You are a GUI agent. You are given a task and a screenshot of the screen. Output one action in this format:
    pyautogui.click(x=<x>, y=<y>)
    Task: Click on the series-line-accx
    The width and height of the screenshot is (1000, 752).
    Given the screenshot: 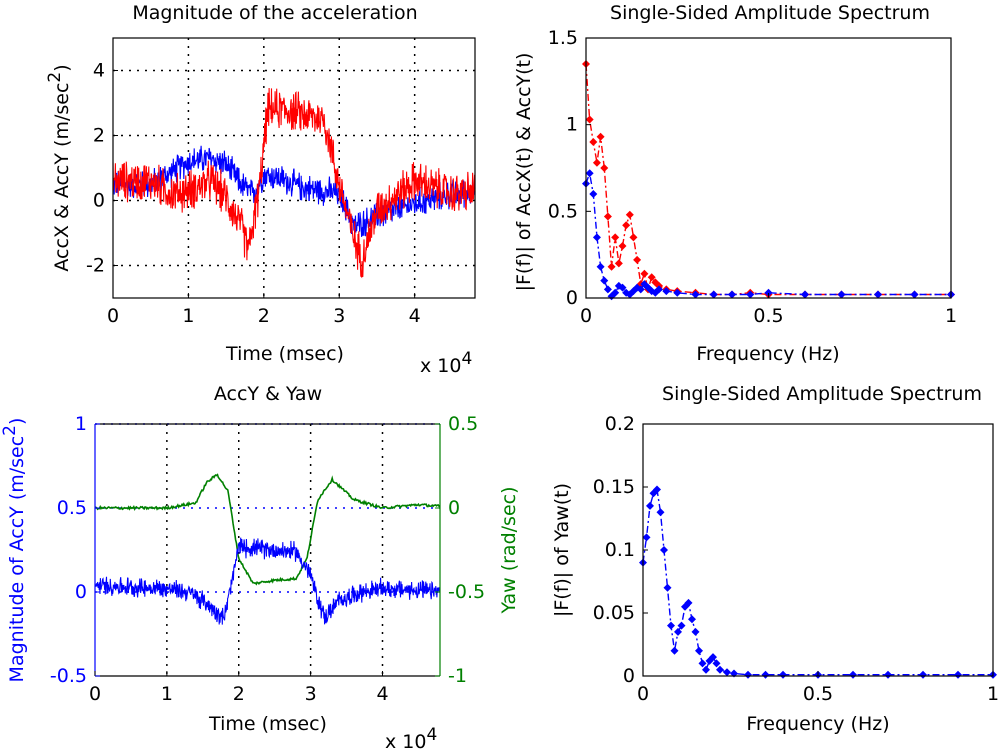 What is the action you would take?
    pyautogui.click(x=294, y=191)
    